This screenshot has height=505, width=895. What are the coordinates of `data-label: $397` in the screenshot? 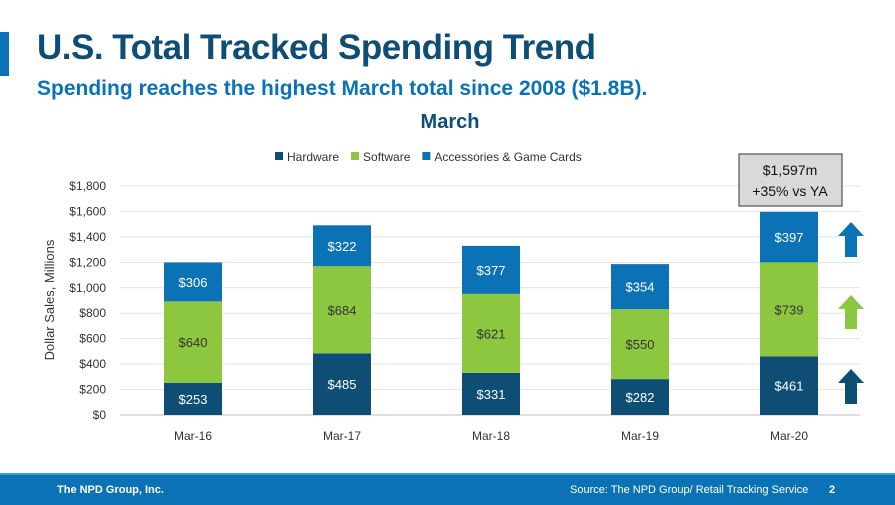 It's located at (789, 237).